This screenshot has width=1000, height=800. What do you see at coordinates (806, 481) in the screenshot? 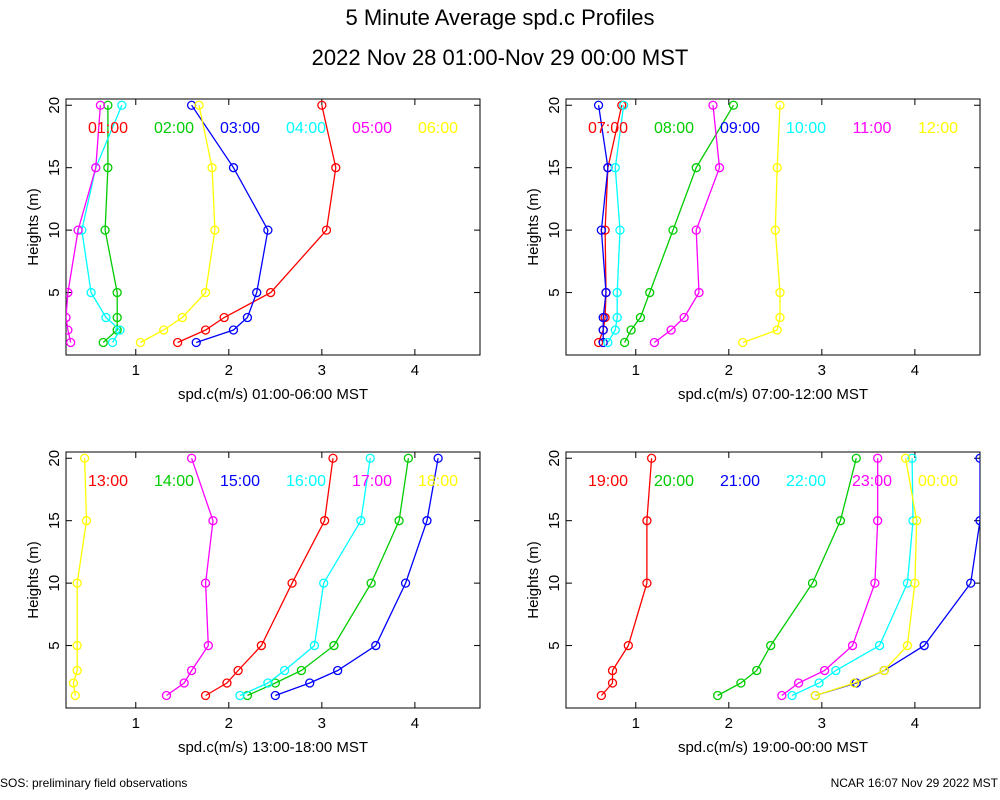
I see `legend-label: 22:00` at bounding box center [806, 481].